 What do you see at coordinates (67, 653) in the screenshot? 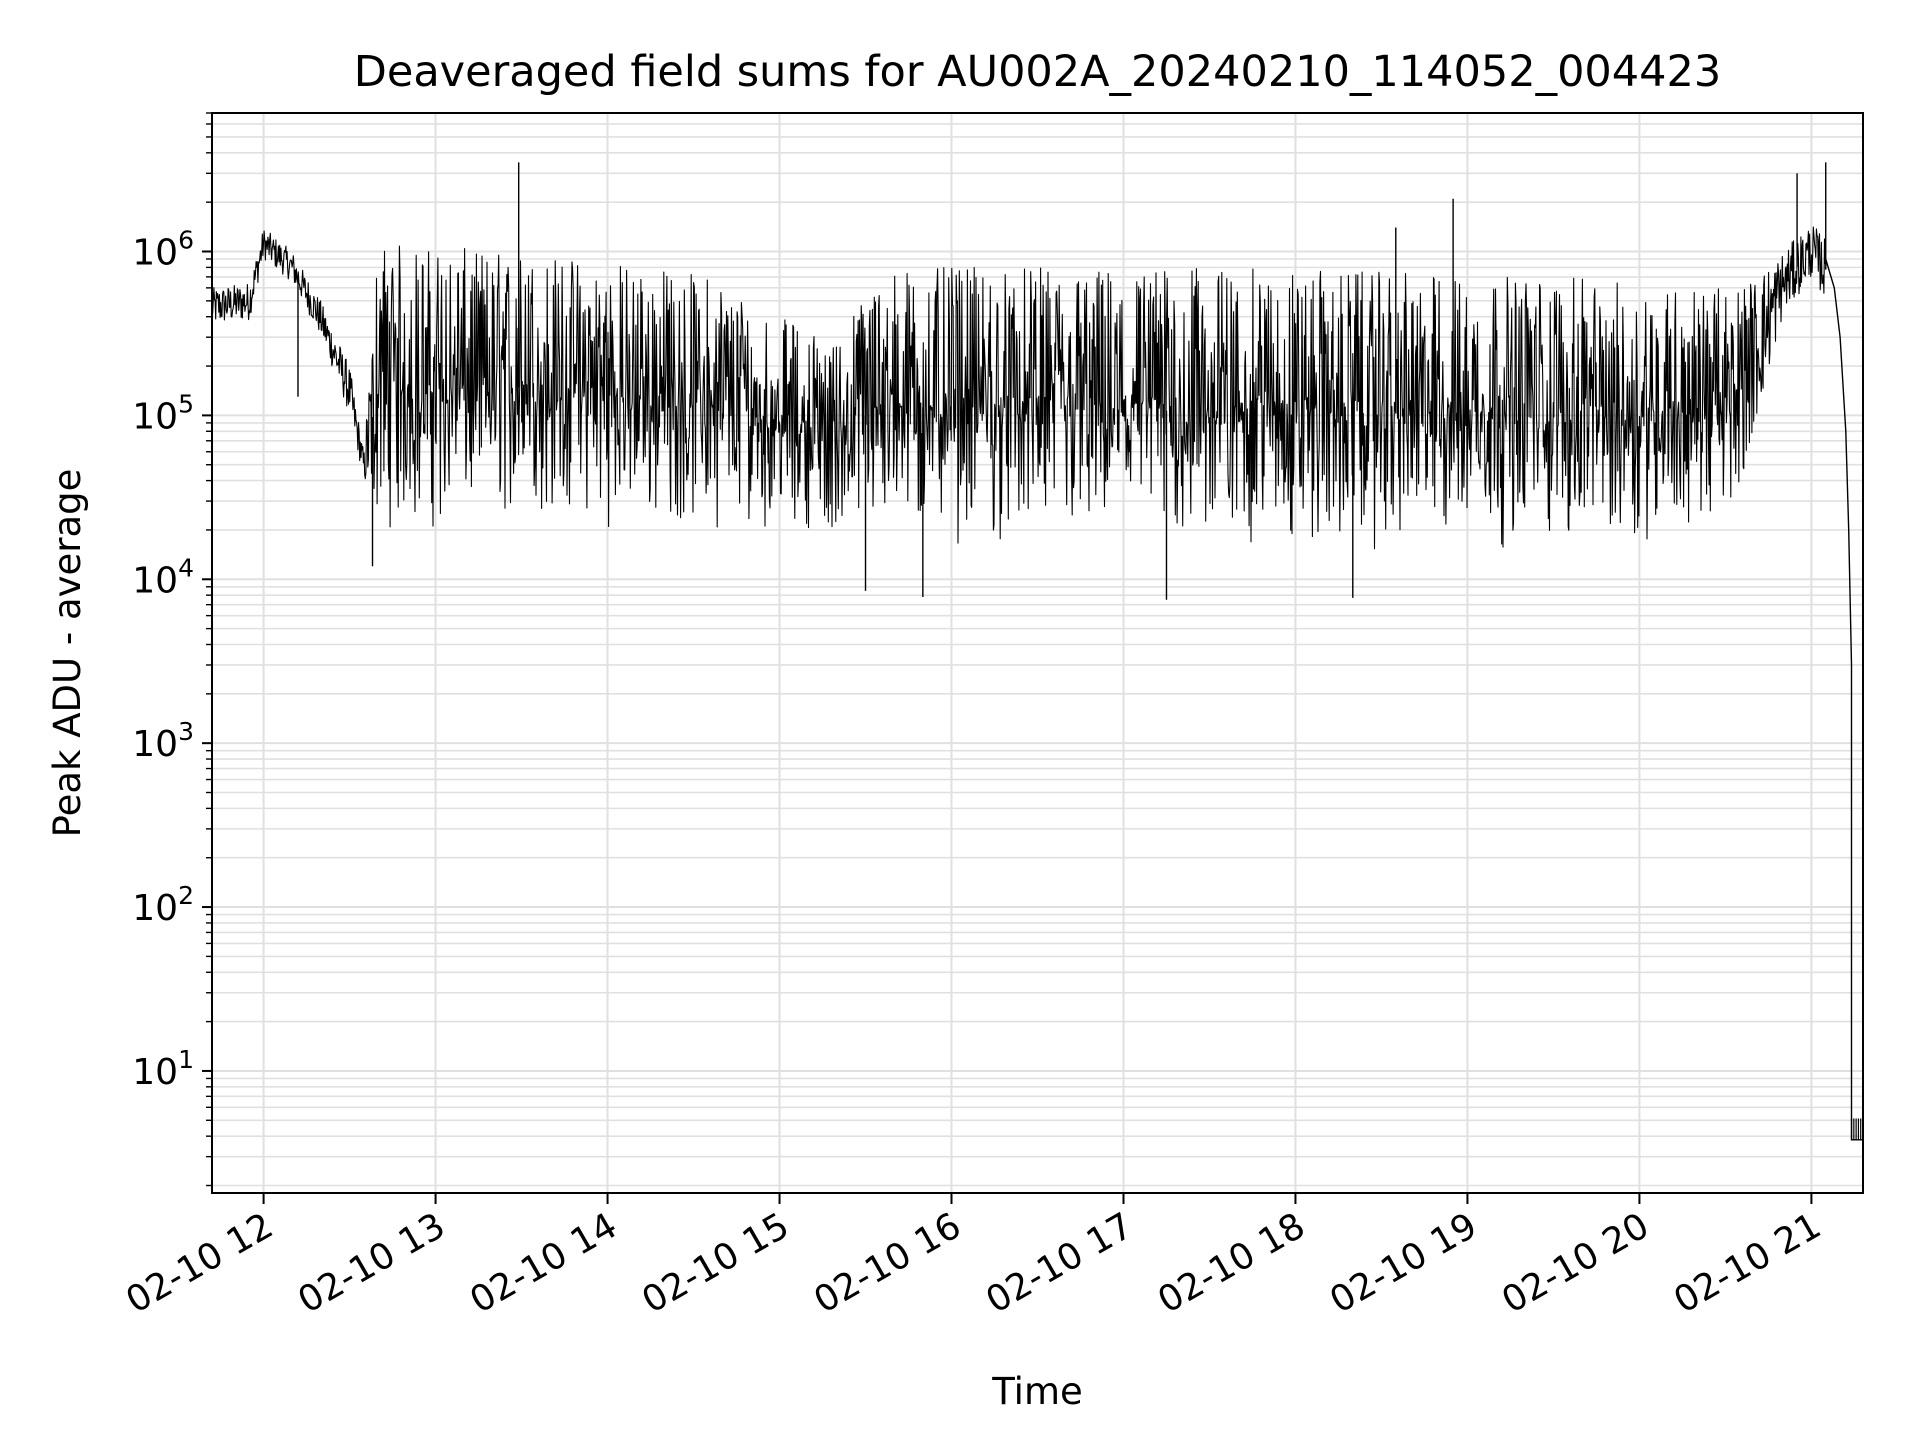
I see `y-axis-label: Peak ADU - average` at bounding box center [67, 653].